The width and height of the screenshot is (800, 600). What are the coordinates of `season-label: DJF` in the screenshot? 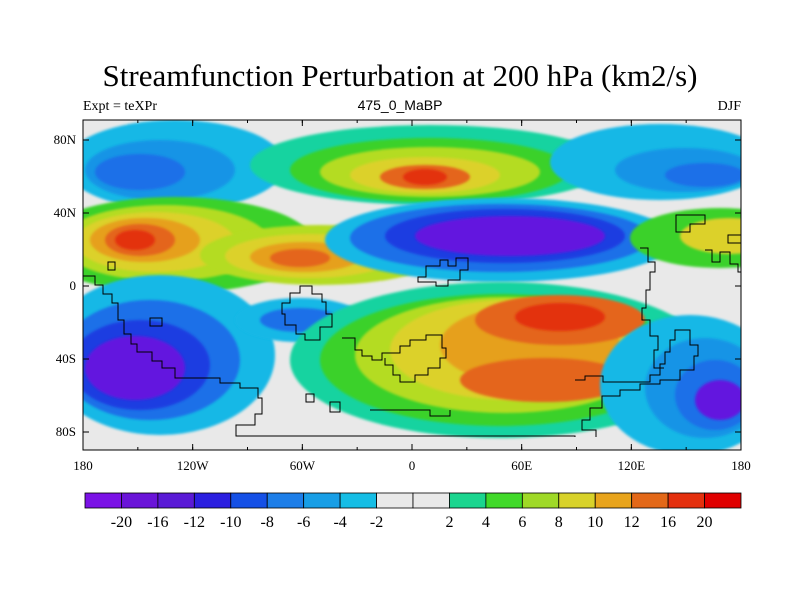 It's located at (729, 106).